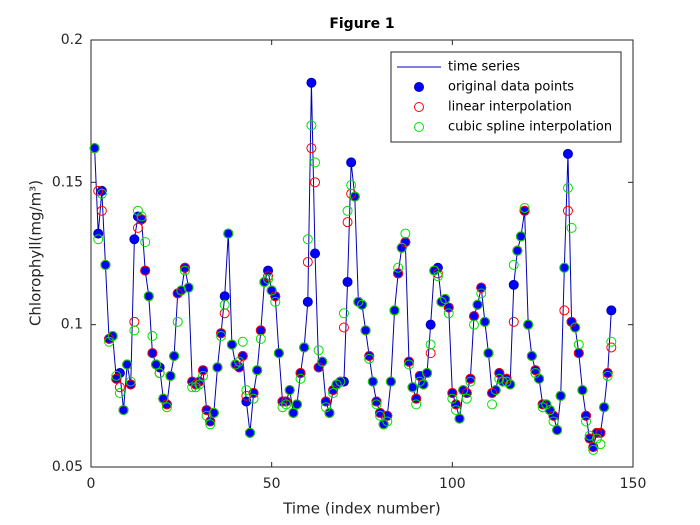 The image size is (700, 525). Describe the element at coordinates (36, 253) in the screenshot. I see `y-axis-label: Chlorophyll(mg/m³)` at that location.